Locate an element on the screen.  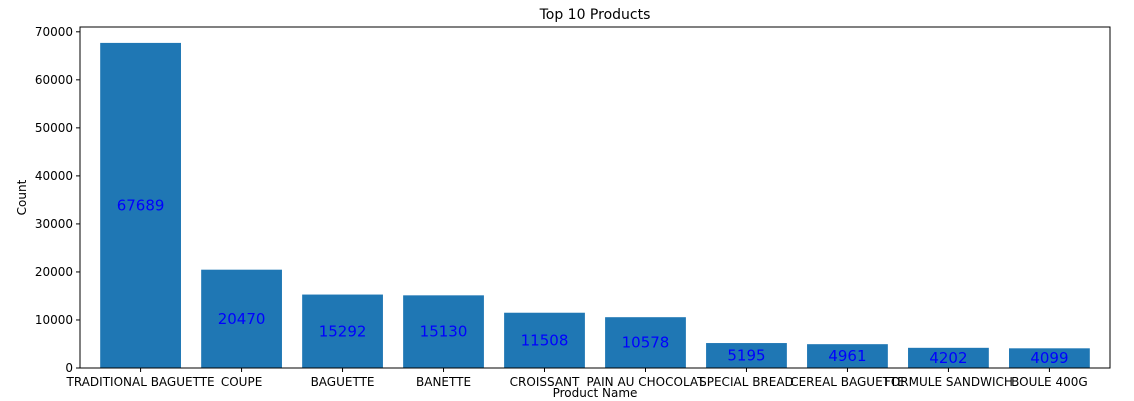
x-tick-label: CEREAL BAGUETTE is located at coordinates (847, 382).